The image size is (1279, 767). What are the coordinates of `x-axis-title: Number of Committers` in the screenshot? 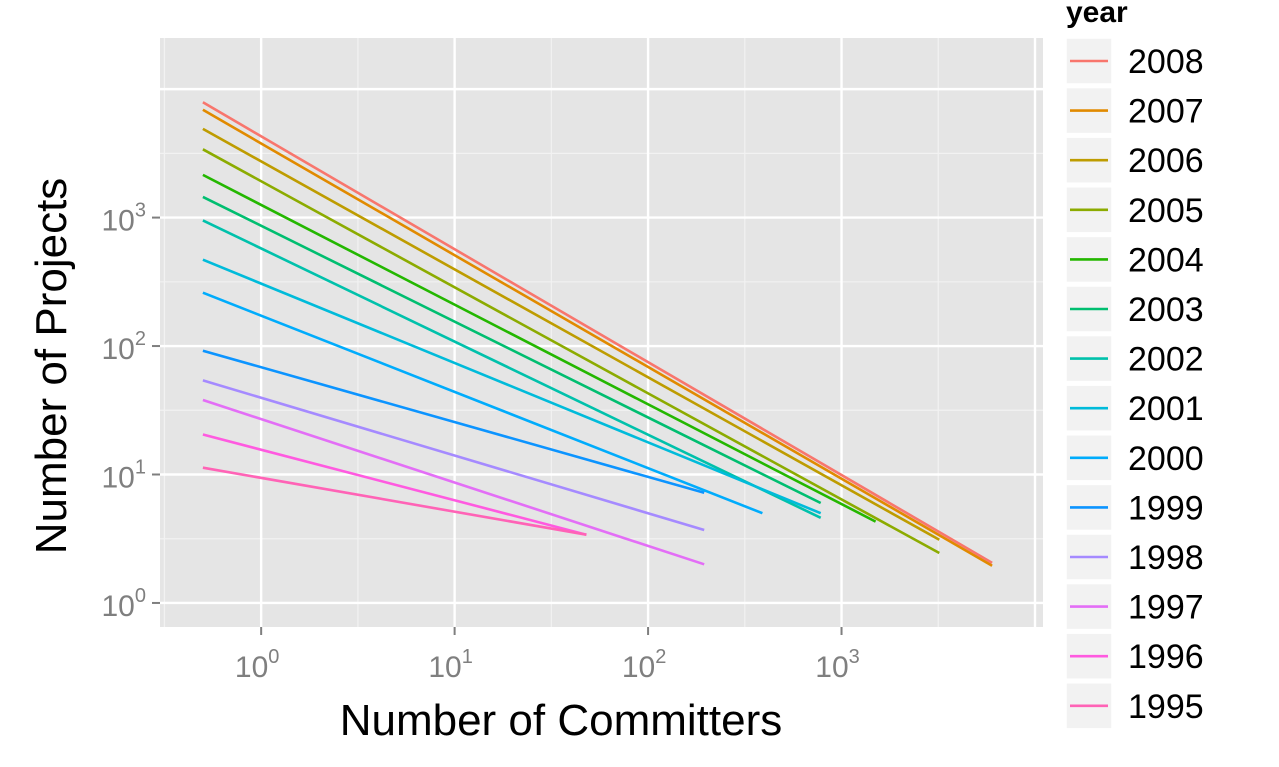 It's located at (561, 720).